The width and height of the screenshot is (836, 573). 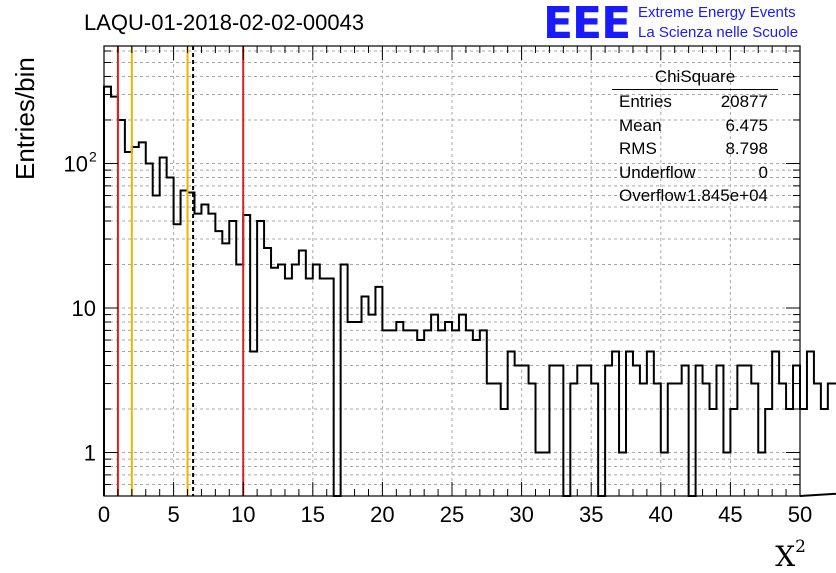 I want to click on logo-mark: EEE, so click(x=587, y=24).